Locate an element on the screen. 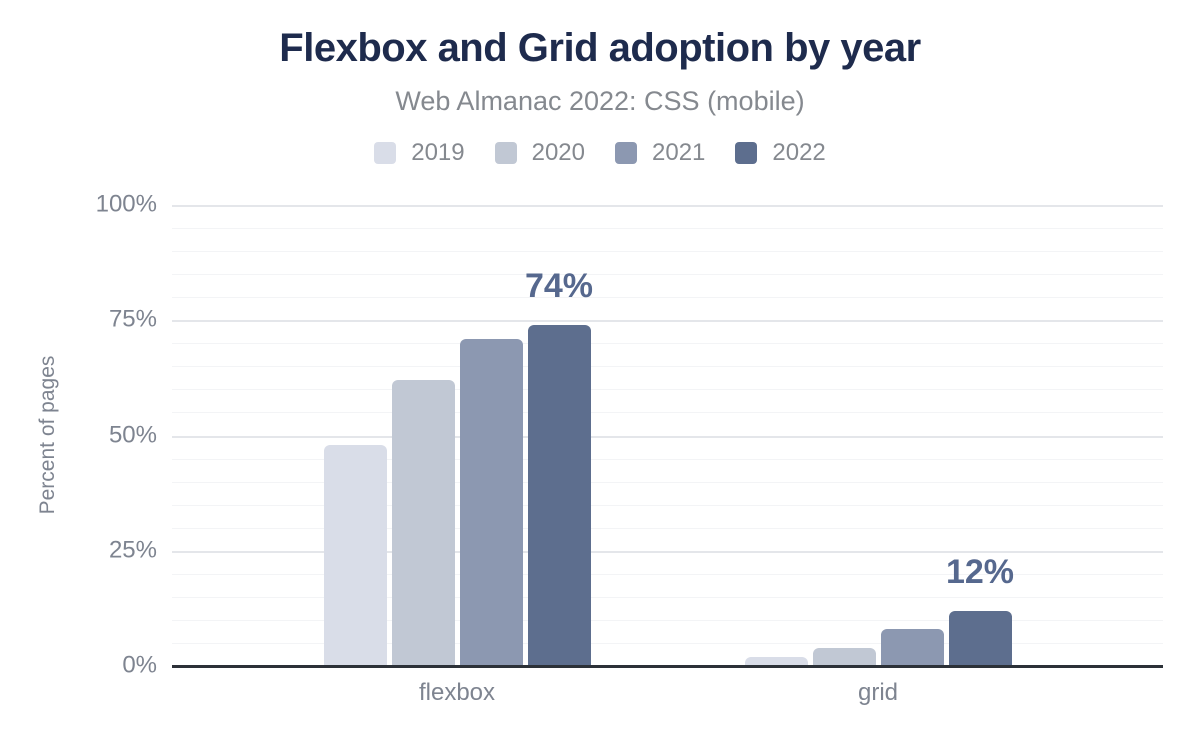 The width and height of the screenshot is (1200, 742). legend-swatch-2021 is located at coordinates (626, 153).